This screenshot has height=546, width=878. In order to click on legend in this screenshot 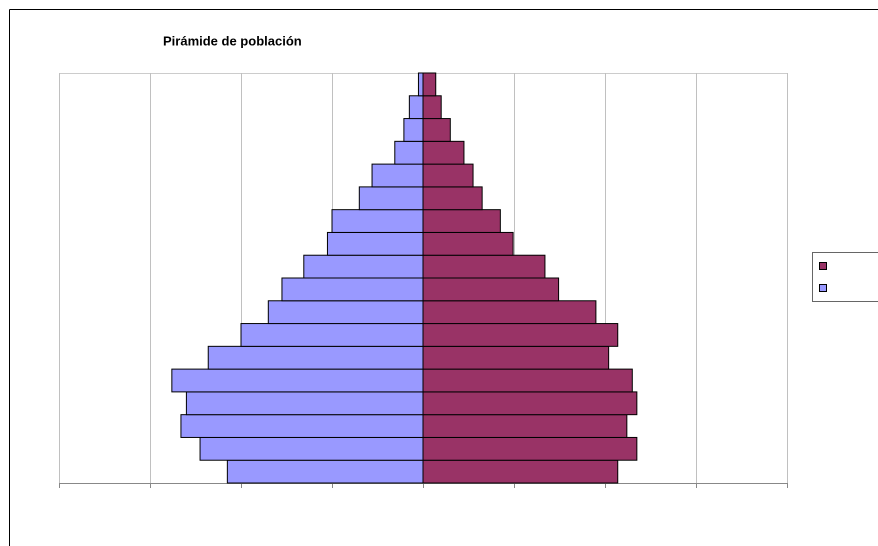, I will do `click(845, 277)`.